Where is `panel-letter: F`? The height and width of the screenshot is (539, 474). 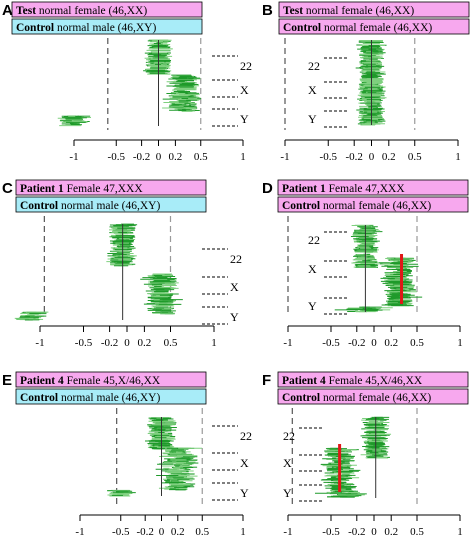
panel-letter: F is located at coordinates (266, 380).